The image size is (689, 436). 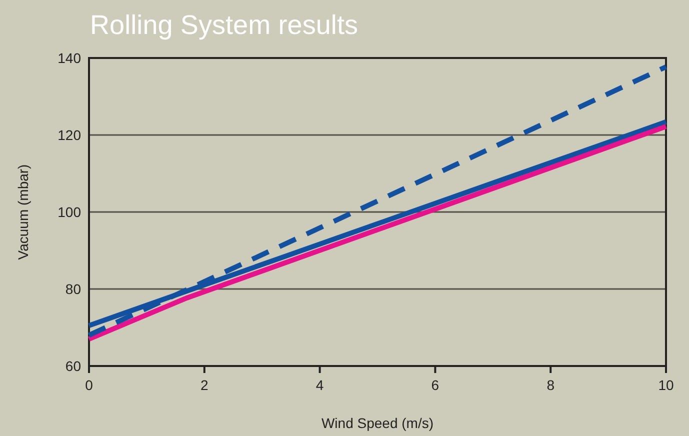 I want to click on x-tick-label: 8, so click(x=550, y=385).